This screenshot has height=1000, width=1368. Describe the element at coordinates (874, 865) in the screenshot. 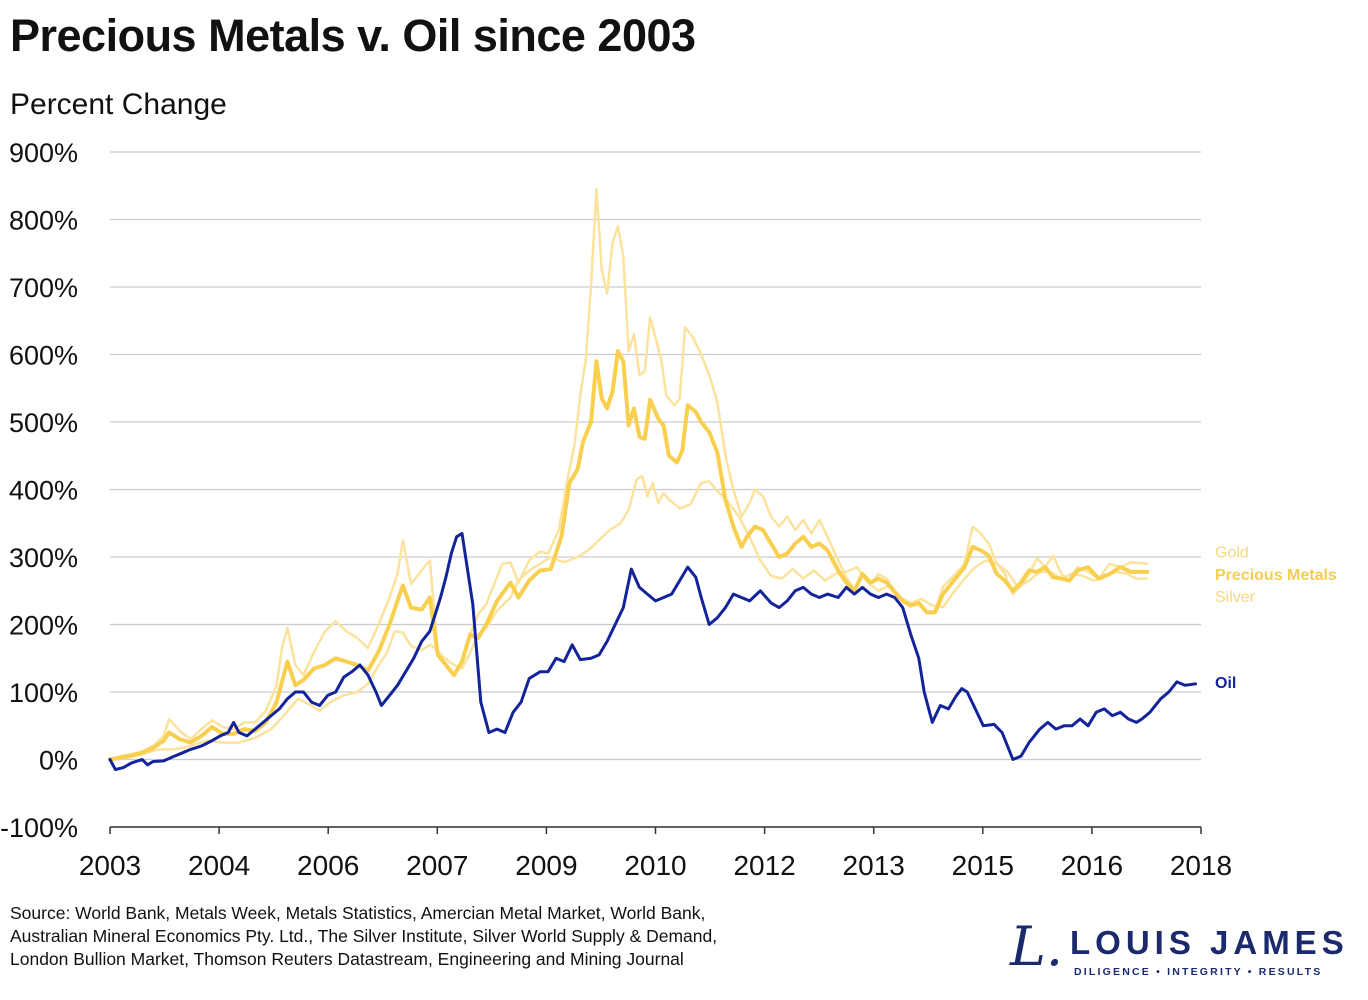

I see `x-tick-label: 2013` at that location.